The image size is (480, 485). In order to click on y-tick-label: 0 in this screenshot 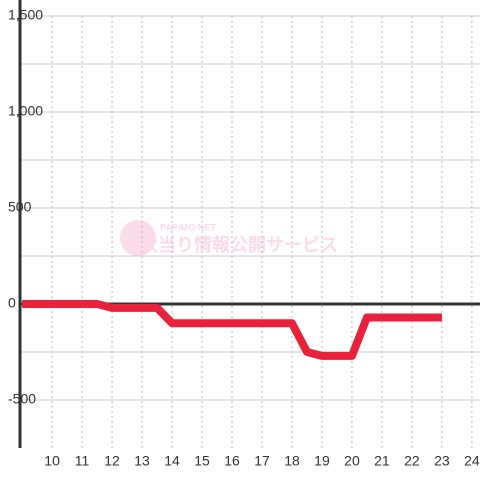, I will do `click(12, 303)`.